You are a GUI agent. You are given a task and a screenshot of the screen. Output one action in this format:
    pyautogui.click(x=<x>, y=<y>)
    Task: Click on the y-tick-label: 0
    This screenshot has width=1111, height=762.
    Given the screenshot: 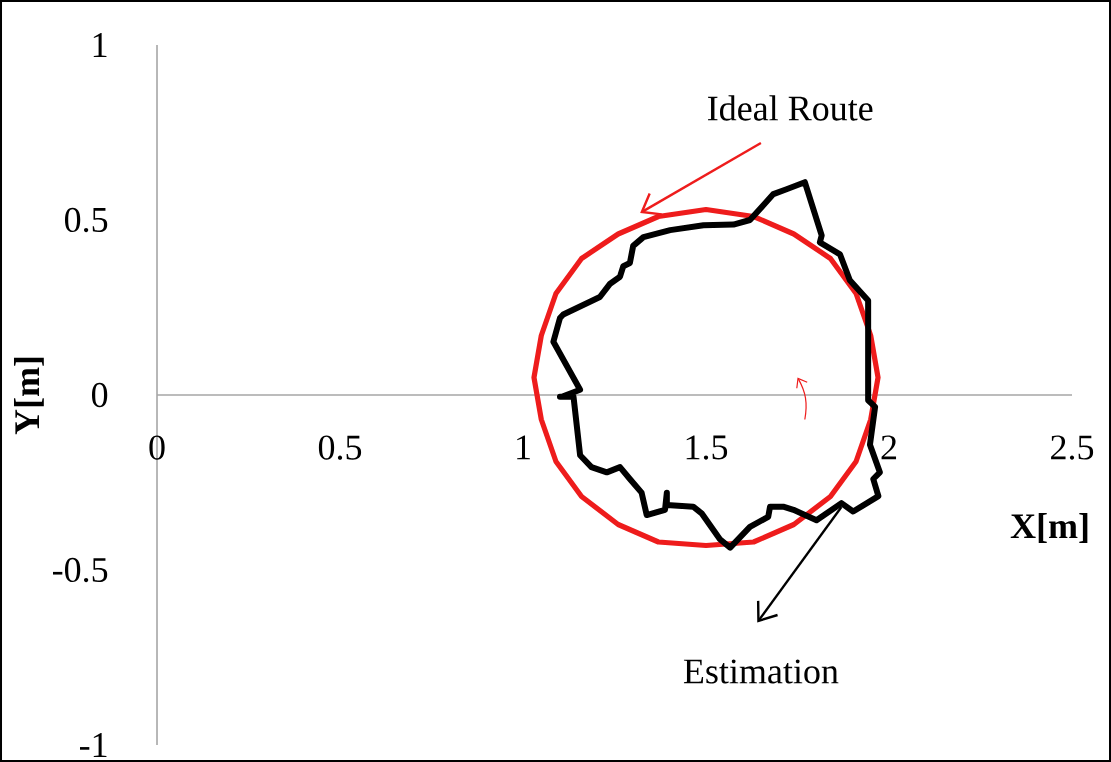 What is the action you would take?
    pyautogui.click(x=99, y=395)
    